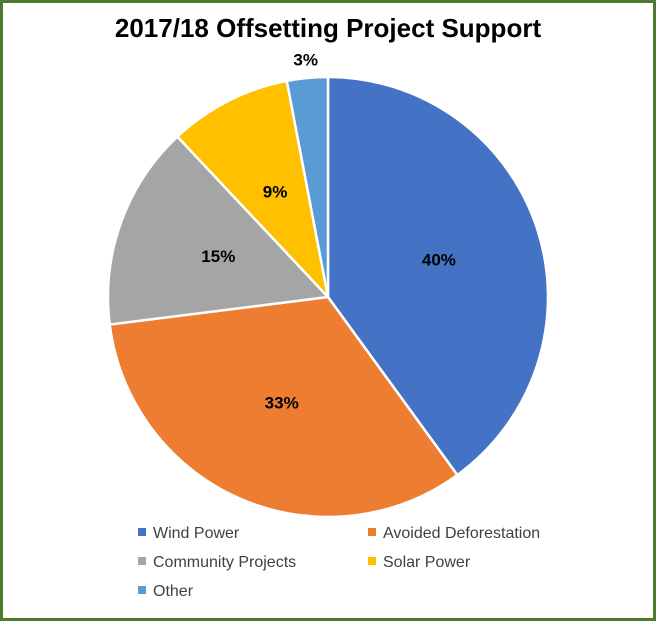 The image size is (656, 621). I want to click on pie-slice-solar-power, so click(253, 189).